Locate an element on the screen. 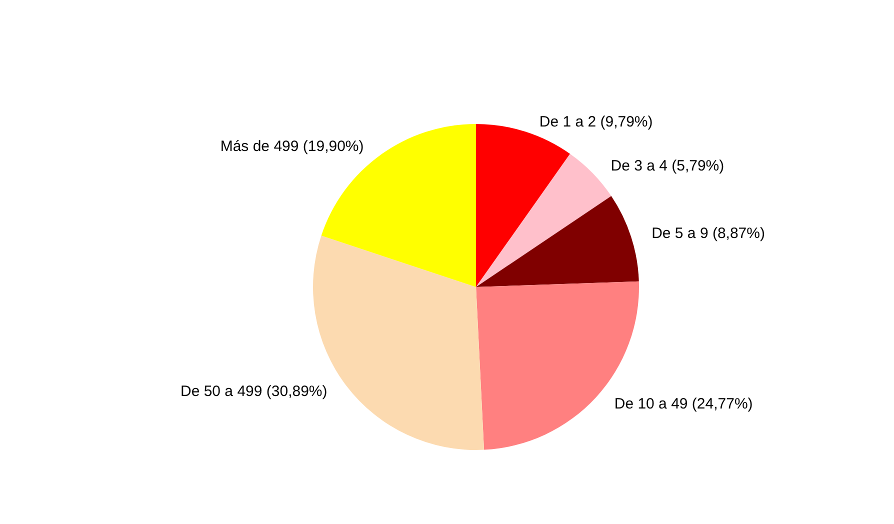 This screenshot has height=524, width=894. slice-label: De 3 a 4 (5,79%) is located at coordinates (667, 166).